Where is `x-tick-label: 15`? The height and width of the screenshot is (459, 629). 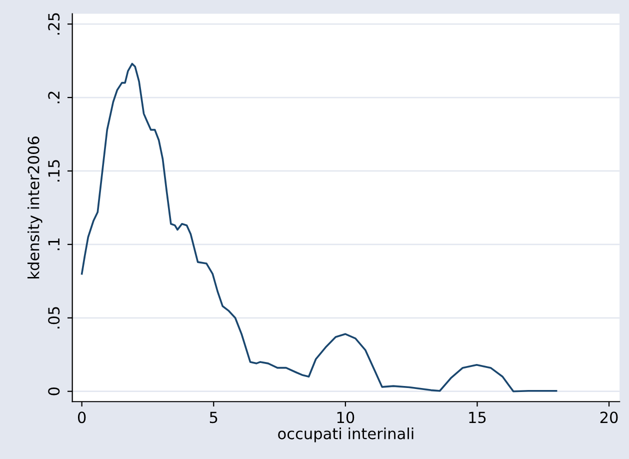
x-tick-label: 15 is located at coordinates (477, 418).